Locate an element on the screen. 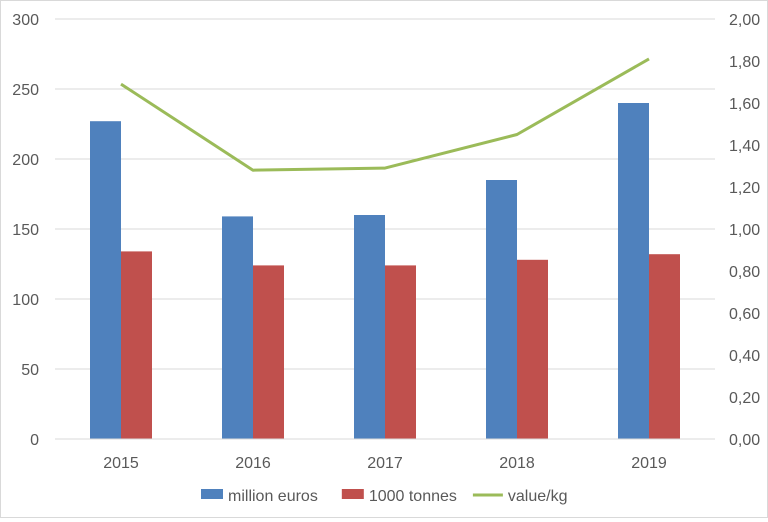  x-tick-label: 2019 is located at coordinates (649, 463).